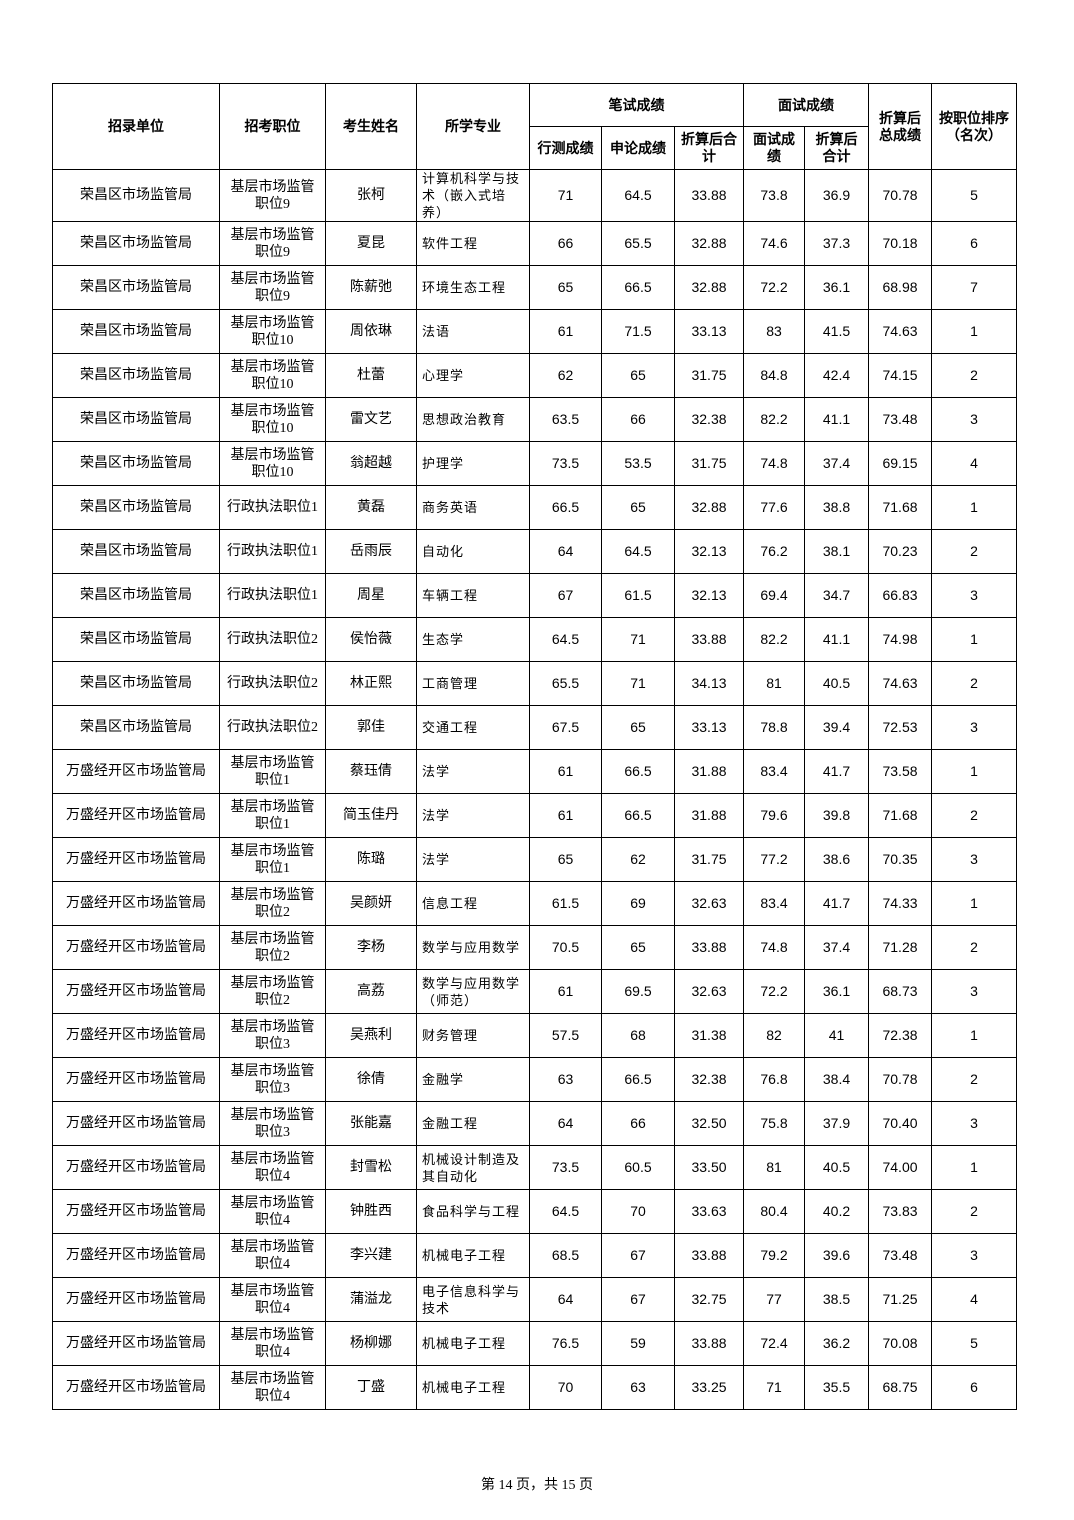 Image resolution: width=1074 pixels, height=1520 pixels. What do you see at coordinates (638, 1035) in the screenshot?
I see `score-cell: 68` at bounding box center [638, 1035].